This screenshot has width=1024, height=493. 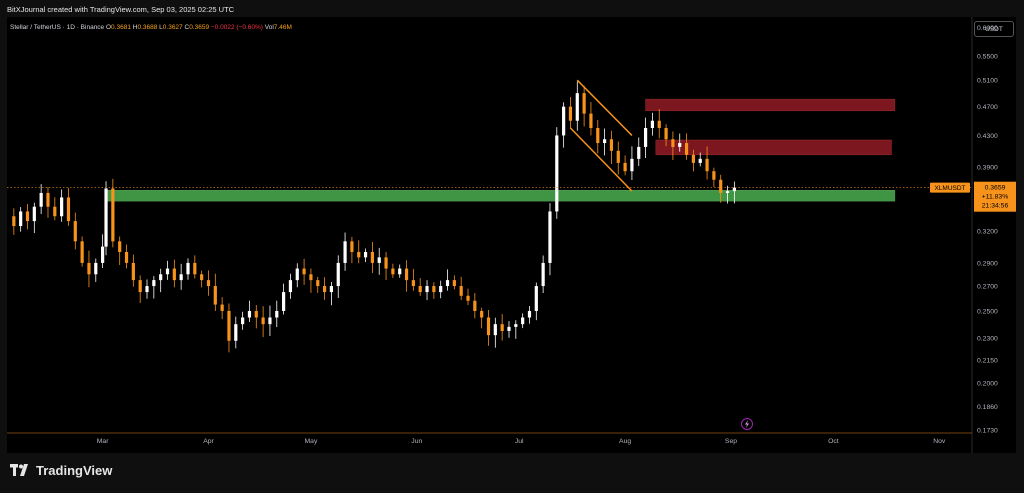 What do you see at coordinates (161, 27) in the screenshot?
I see `low-label: L` at bounding box center [161, 27].